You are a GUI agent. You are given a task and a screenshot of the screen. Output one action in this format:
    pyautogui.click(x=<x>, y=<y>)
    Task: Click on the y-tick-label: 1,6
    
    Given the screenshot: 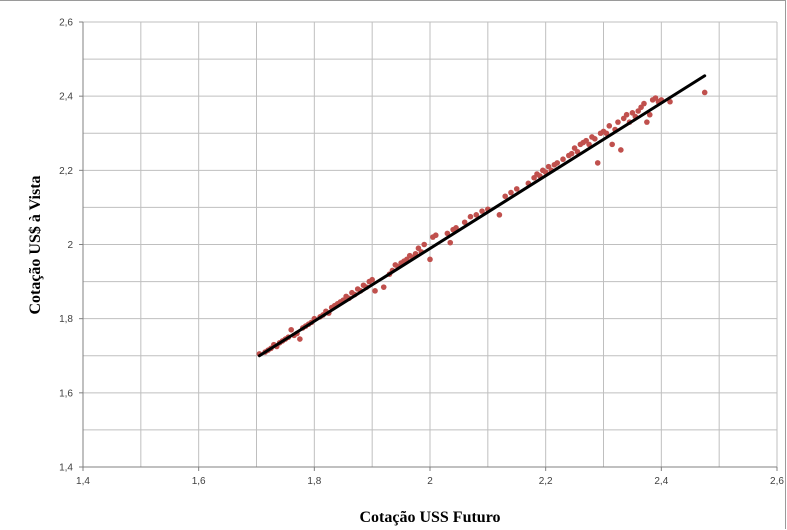 What is the action you would take?
    pyautogui.click(x=66, y=393)
    